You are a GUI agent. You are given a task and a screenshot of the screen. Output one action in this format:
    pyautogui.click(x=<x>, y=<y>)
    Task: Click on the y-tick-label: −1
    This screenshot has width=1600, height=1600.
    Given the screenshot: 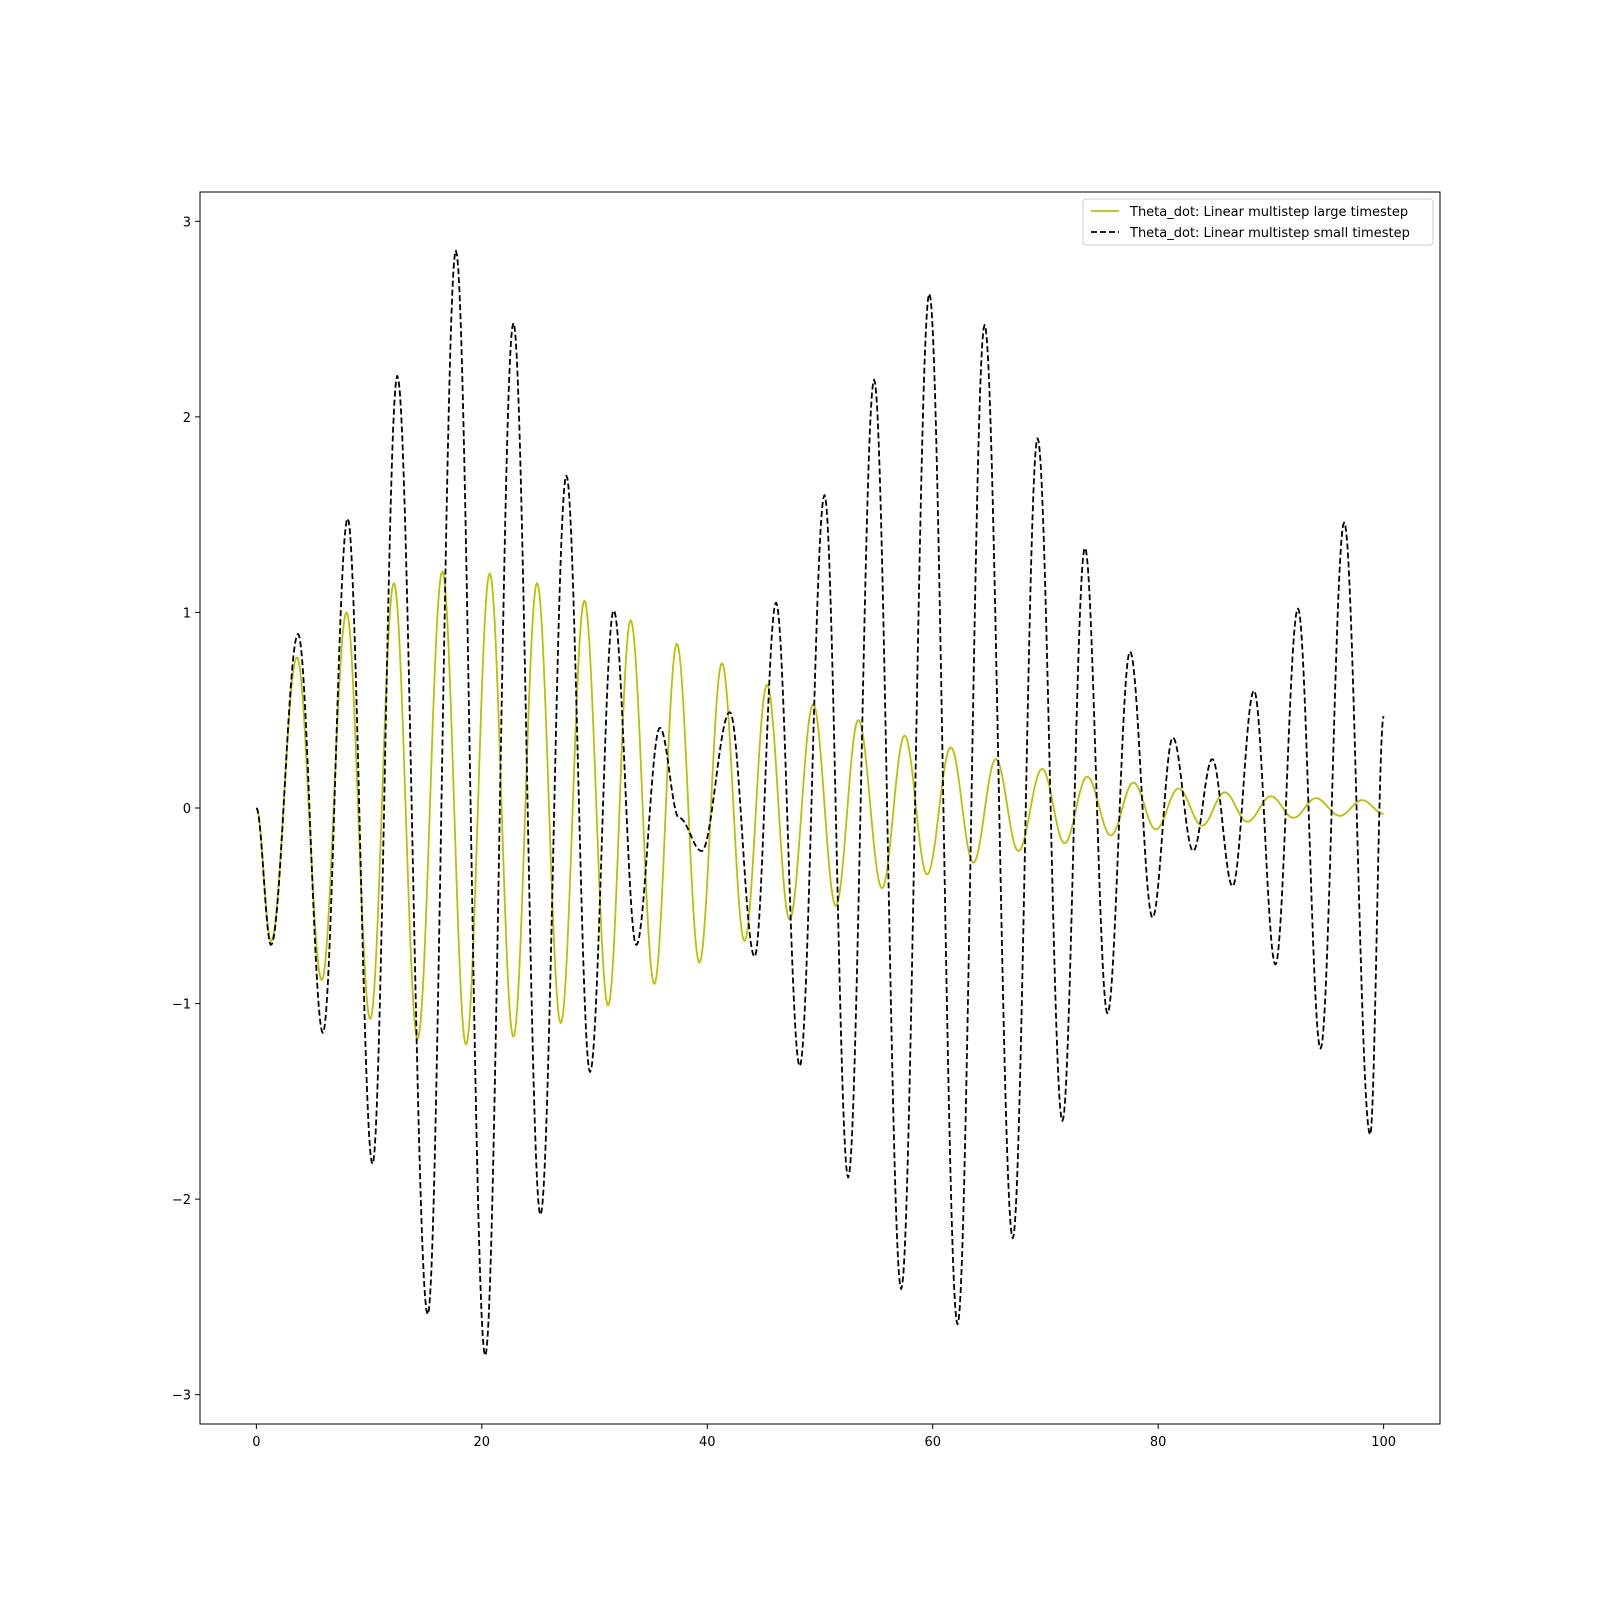 What is the action you would take?
    pyautogui.click(x=181, y=1005)
    